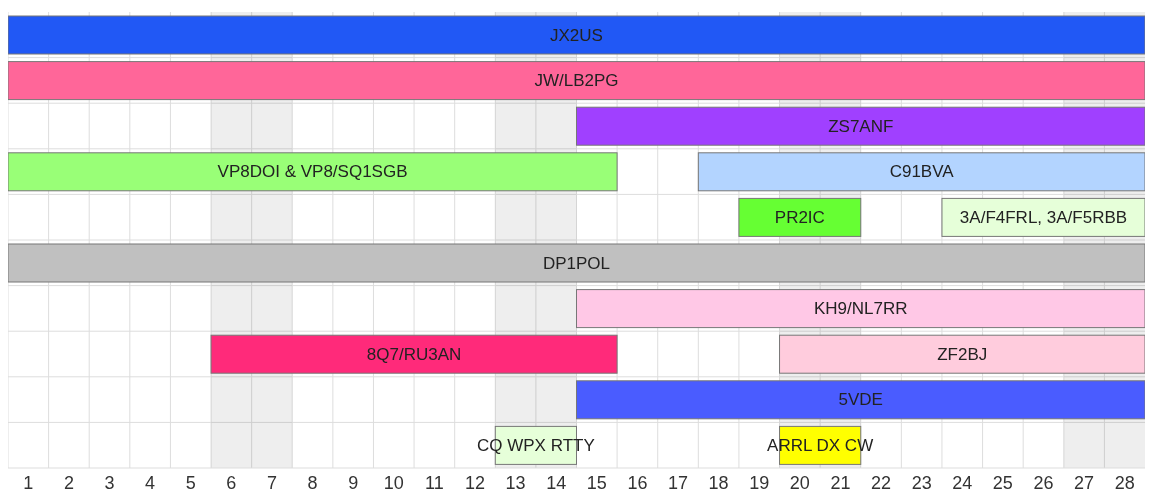 The height and width of the screenshot is (499, 1159). What do you see at coordinates (1002, 482) in the screenshot?
I see `x-tick-label: 25` at bounding box center [1002, 482].